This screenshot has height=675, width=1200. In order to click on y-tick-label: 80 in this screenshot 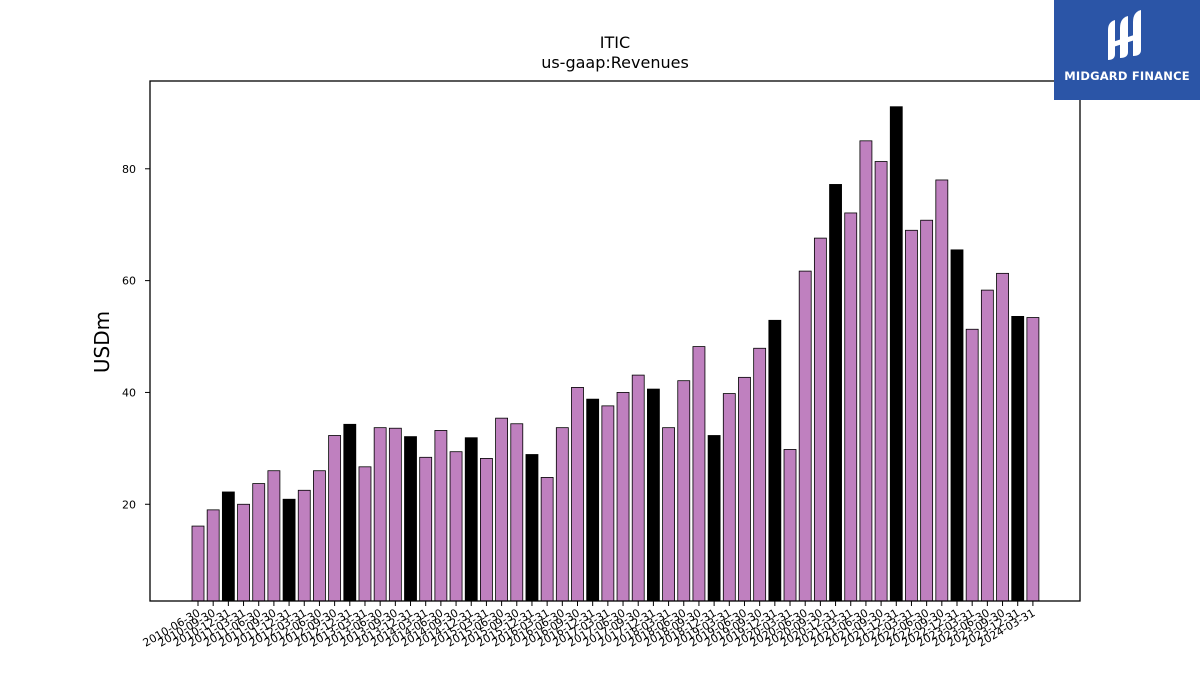, I will do `click(129, 169)`.